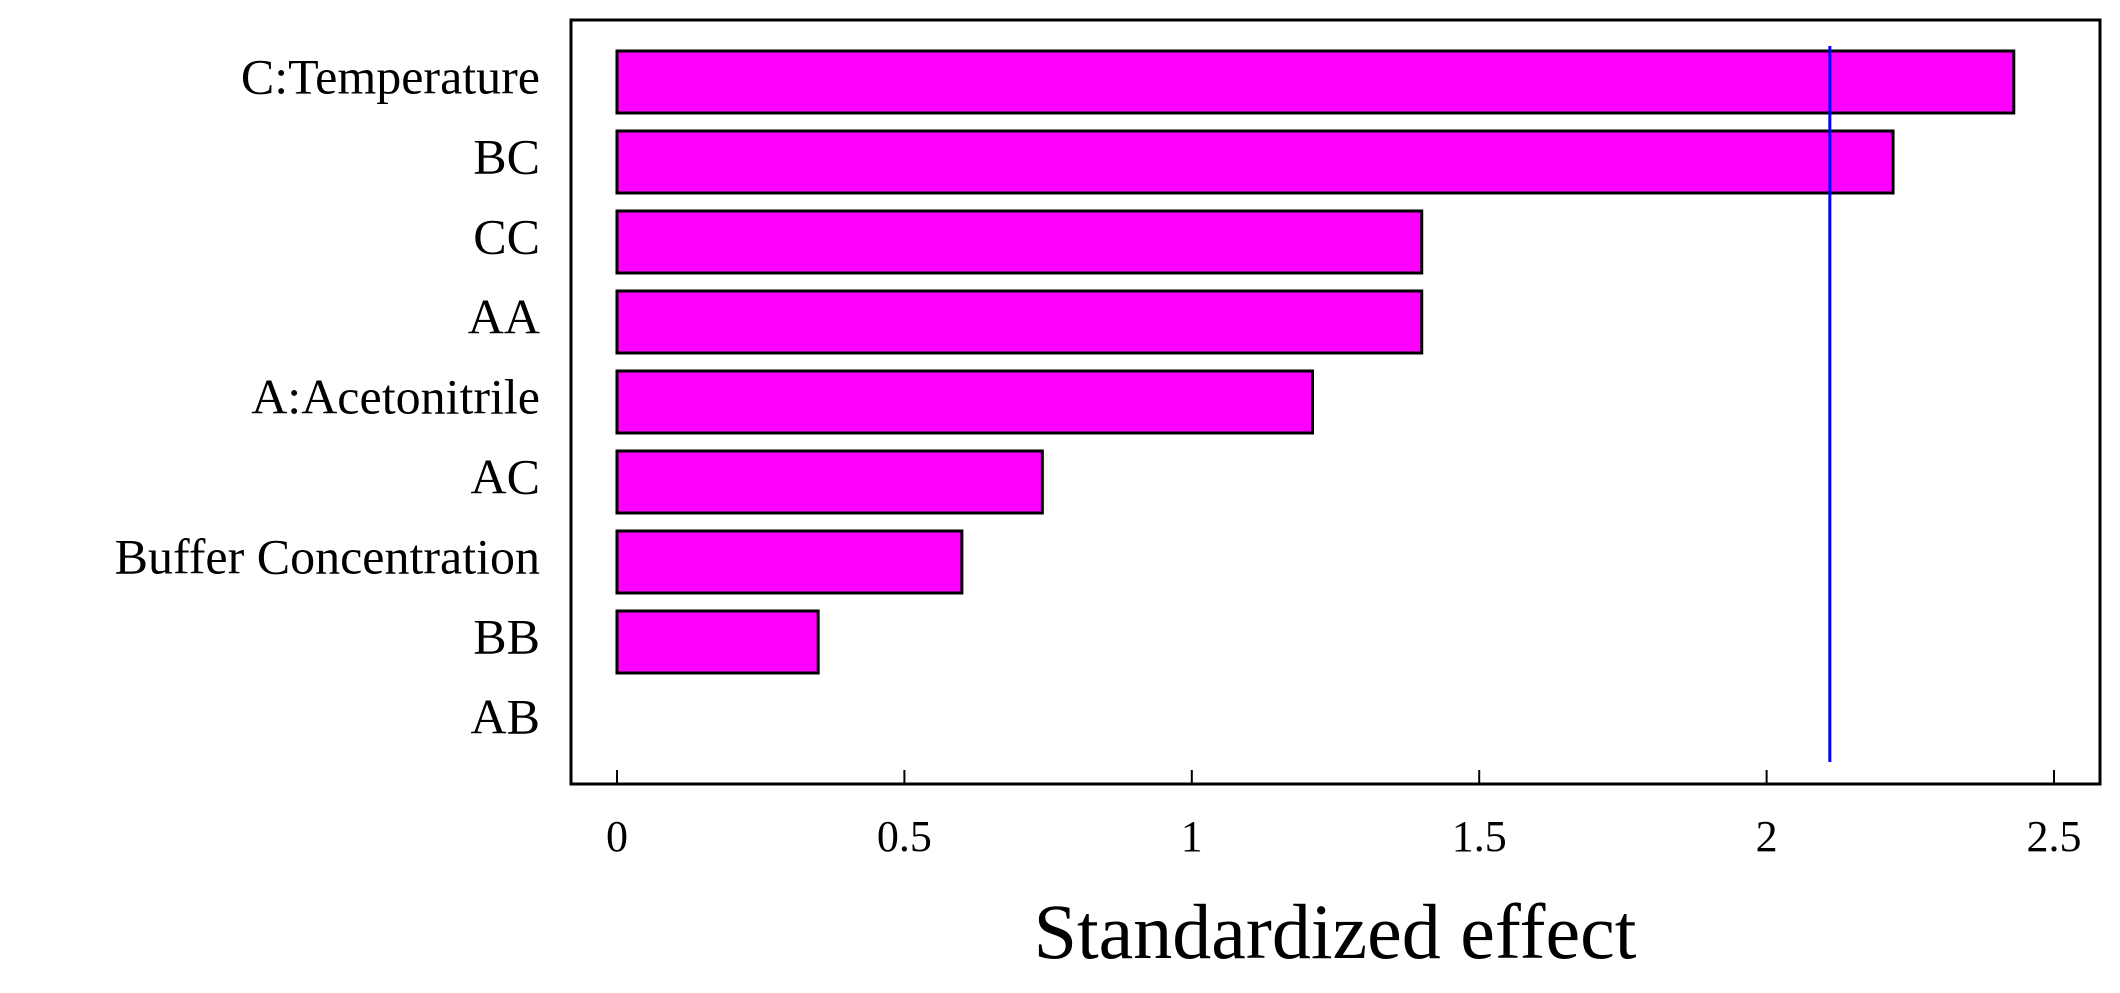  Describe the element at coordinates (395, 396) in the screenshot. I see `y-tick-label: A:Acetonitrile` at that location.